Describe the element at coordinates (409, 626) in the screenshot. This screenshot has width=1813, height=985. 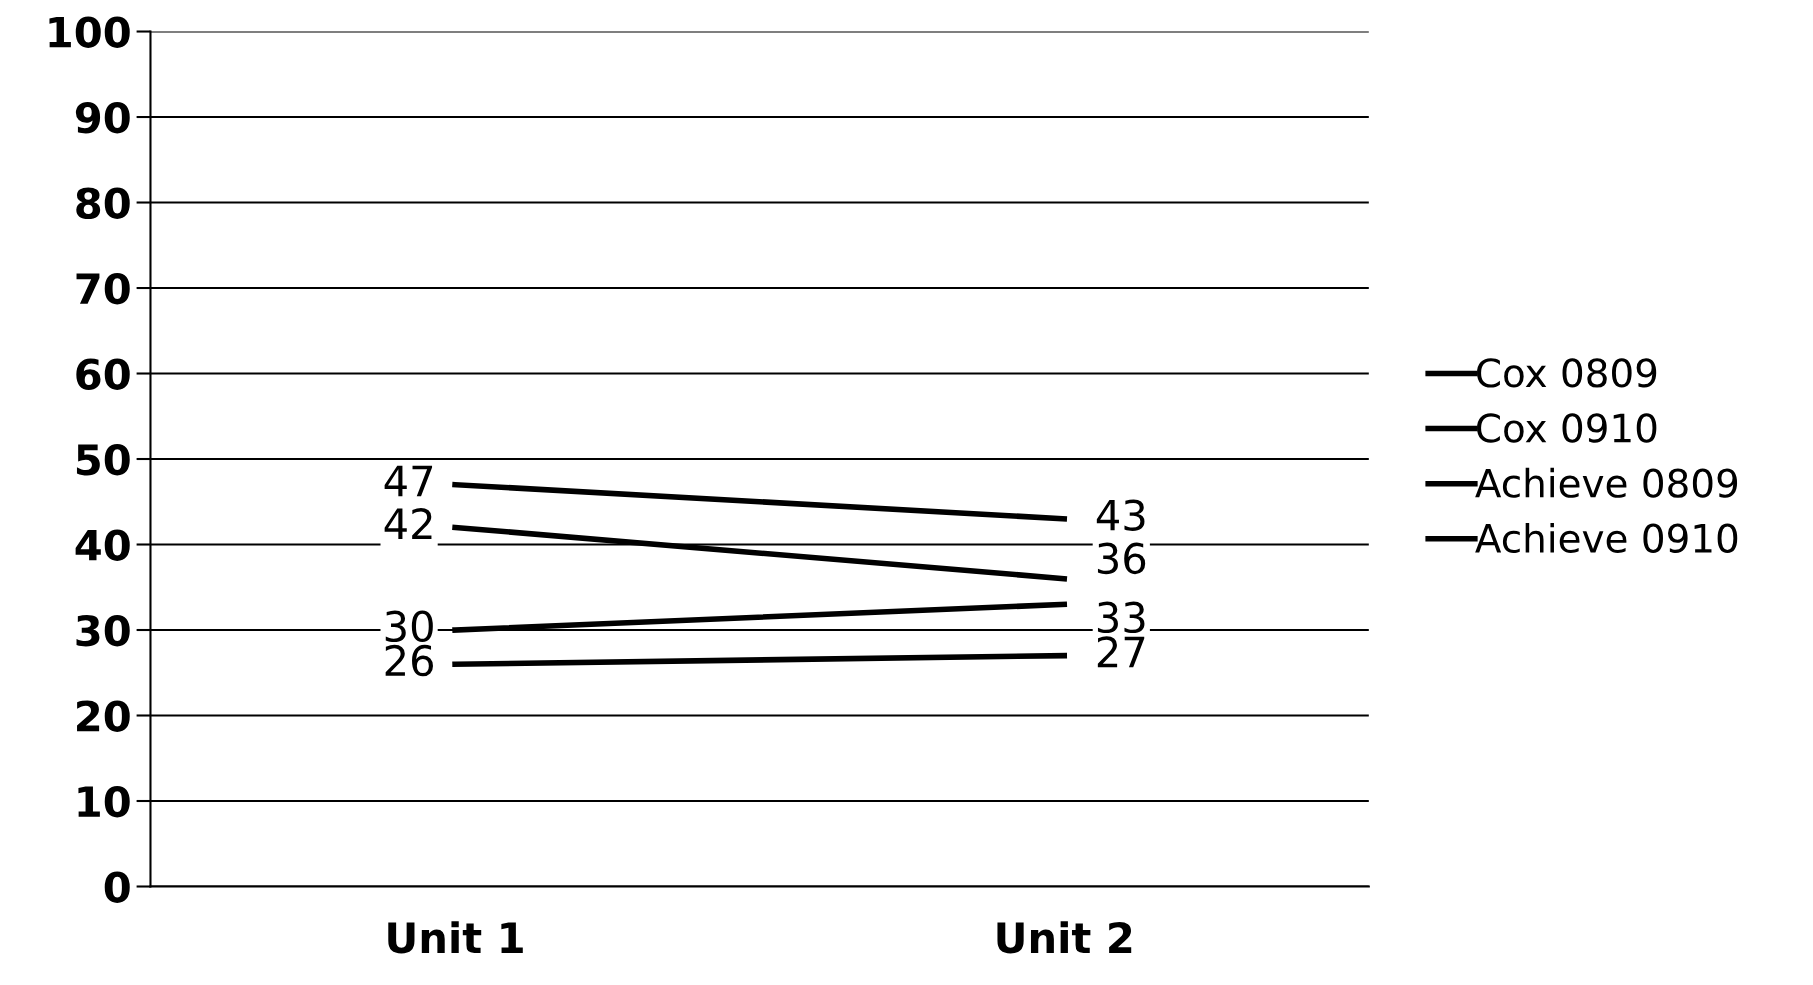
I see `data-label: 30` at that location.